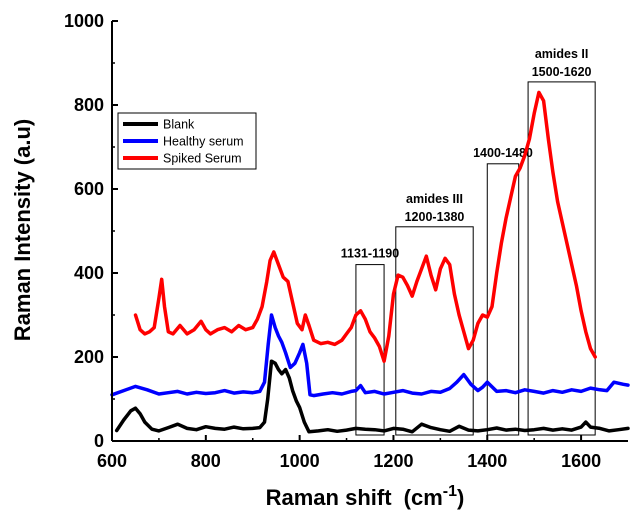 Image resolution: width=630 pixels, height=517 pixels. I want to click on region-label-range: 1200-1380, so click(435, 217).